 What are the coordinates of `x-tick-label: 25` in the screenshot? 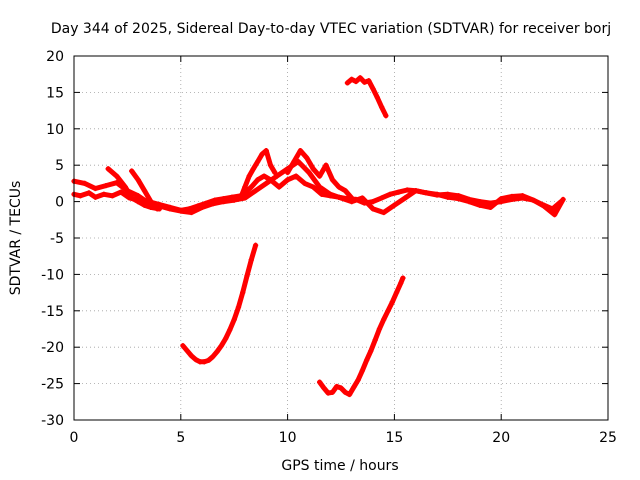 It's located at (608, 438).